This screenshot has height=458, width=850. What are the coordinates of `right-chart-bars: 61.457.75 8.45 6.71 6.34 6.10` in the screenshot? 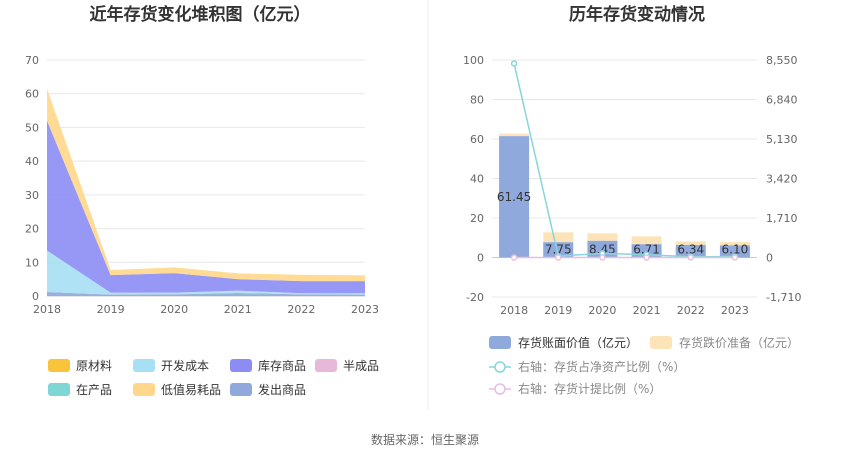 It's located at (623, 195).